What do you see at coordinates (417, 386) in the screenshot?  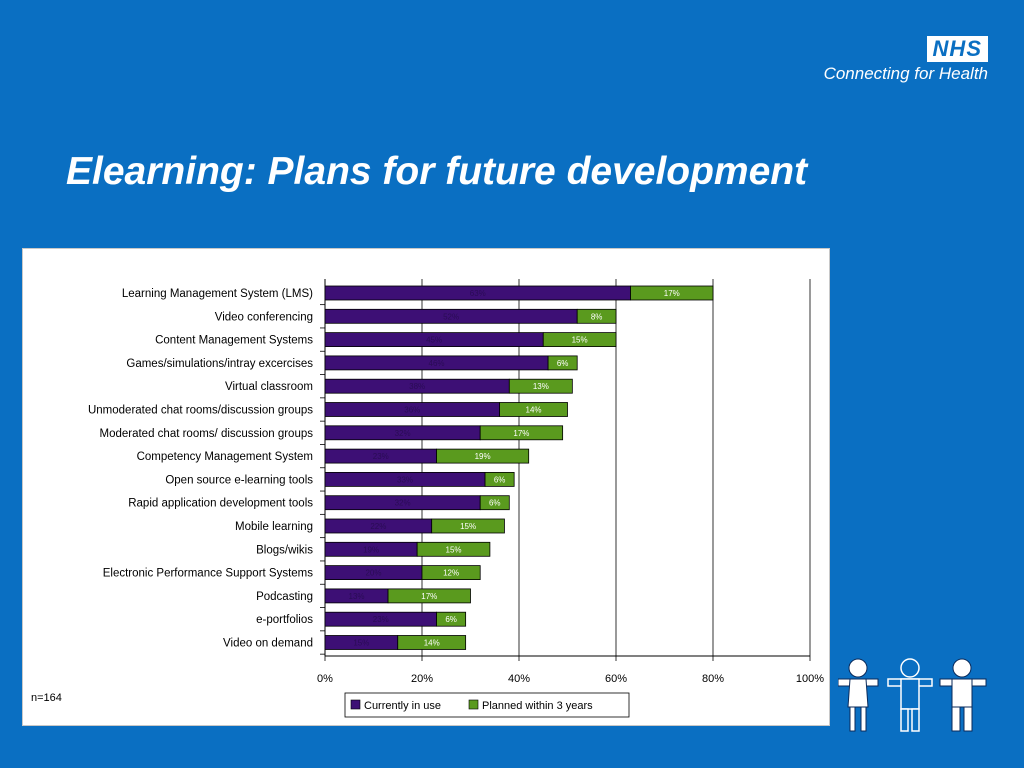 I see `data-label: 38%` at bounding box center [417, 386].